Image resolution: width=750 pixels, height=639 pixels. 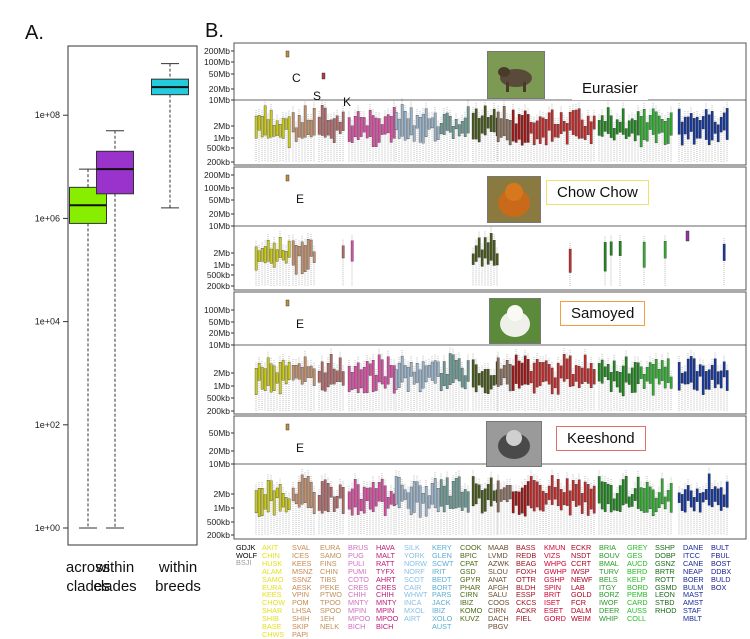 What do you see at coordinates (497, 579) in the screenshot?
I see `legend-breed-code: ANAT` at bounding box center [497, 579].